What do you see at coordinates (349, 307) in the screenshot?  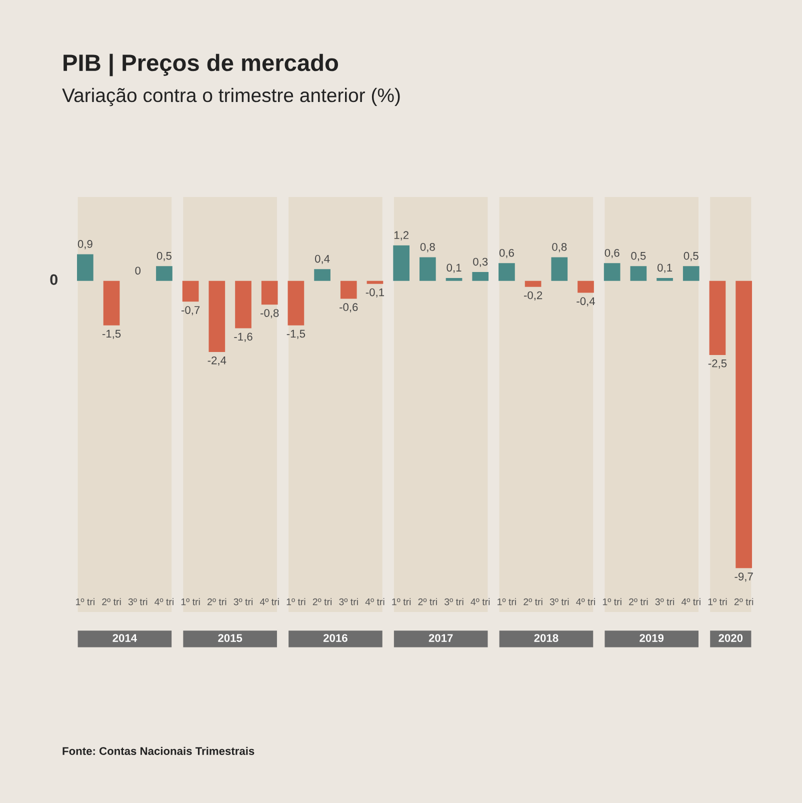 I see `data-label: -0,6` at bounding box center [349, 307].